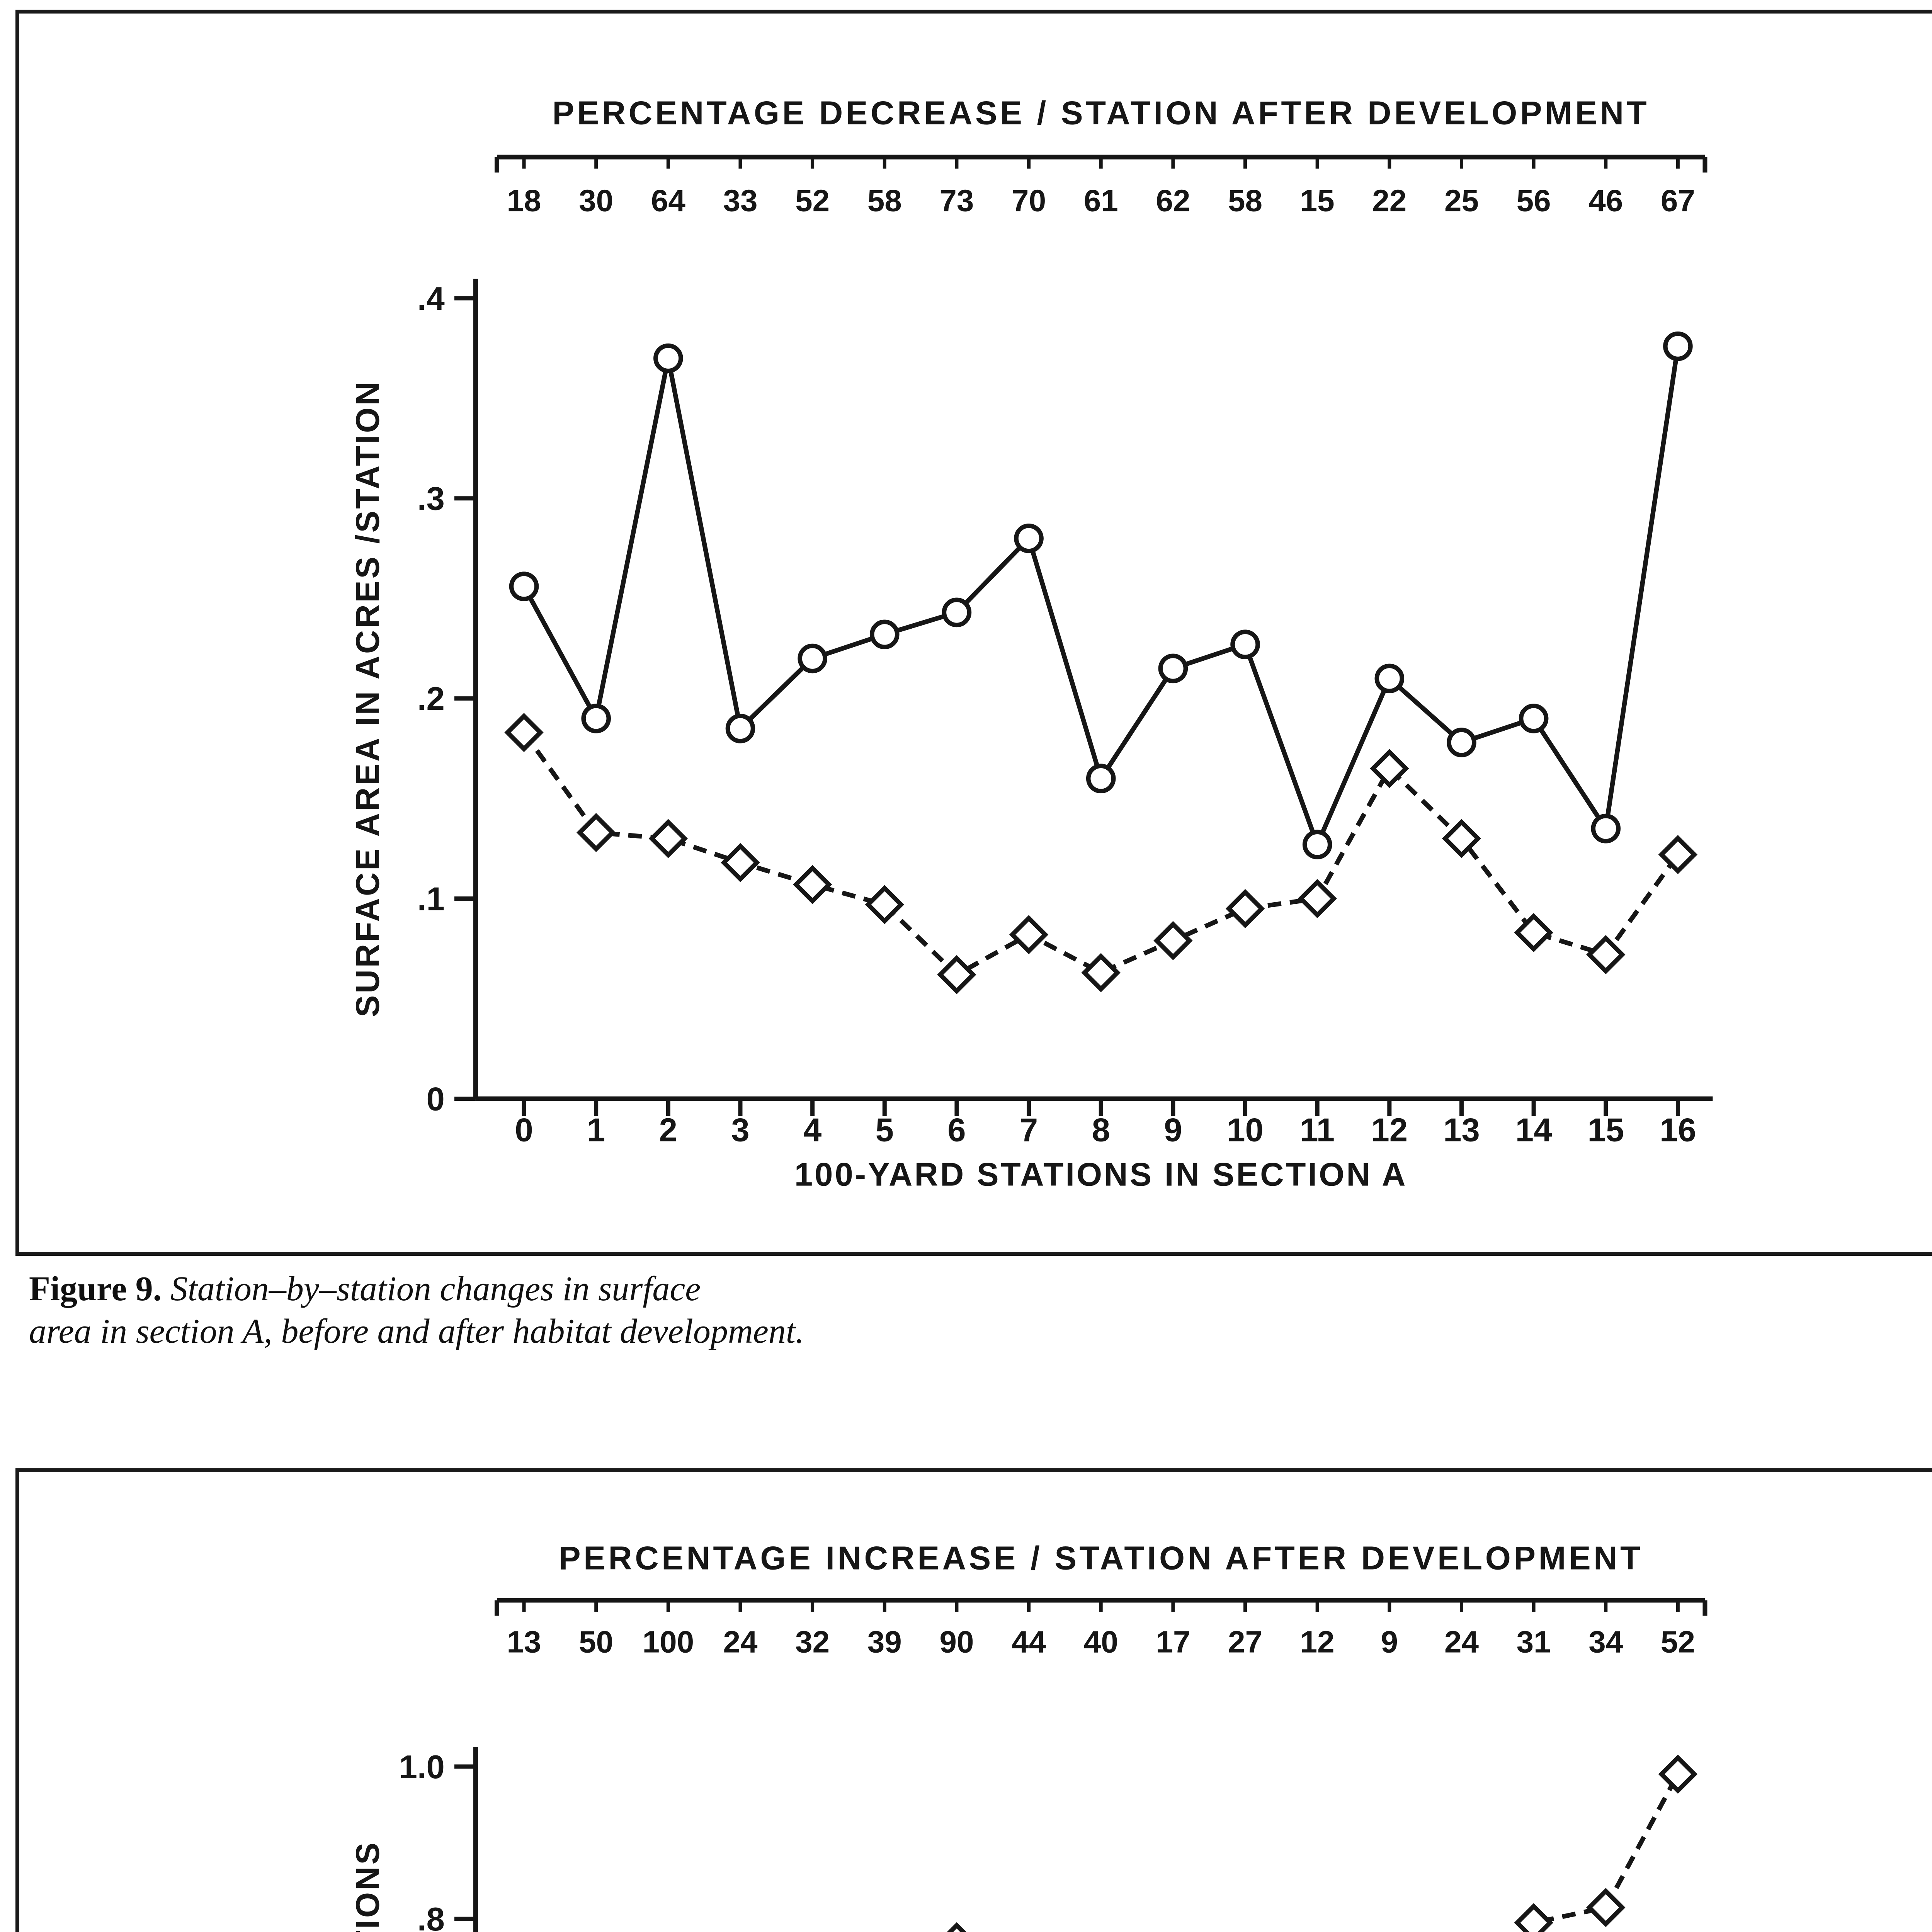  I want to click on axes: 0.2.4.6.81.0012345678910111213141516, so click(439, 1840).